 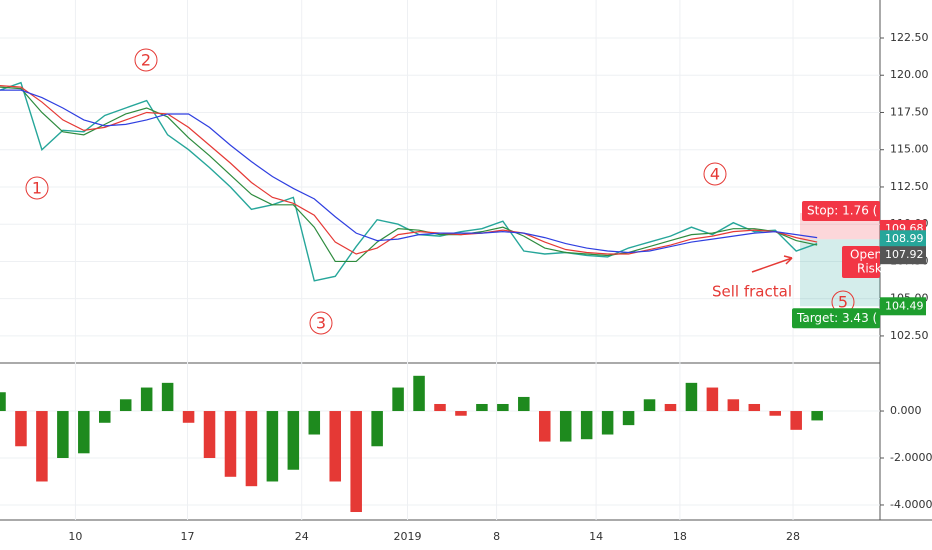 What do you see at coordinates (680, 536) in the screenshot?
I see `x-tick-label: 18` at bounding box center [680, 536].